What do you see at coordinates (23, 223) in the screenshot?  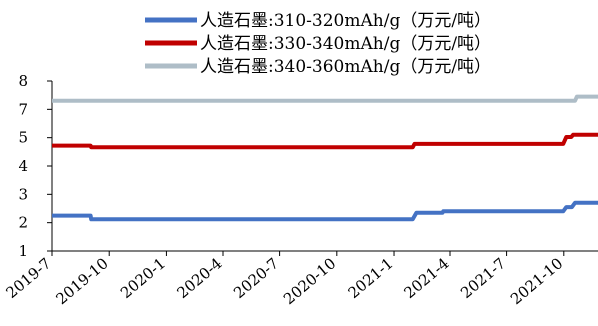 I see `y-tick-label: 2` at bounding box center [23, 223].